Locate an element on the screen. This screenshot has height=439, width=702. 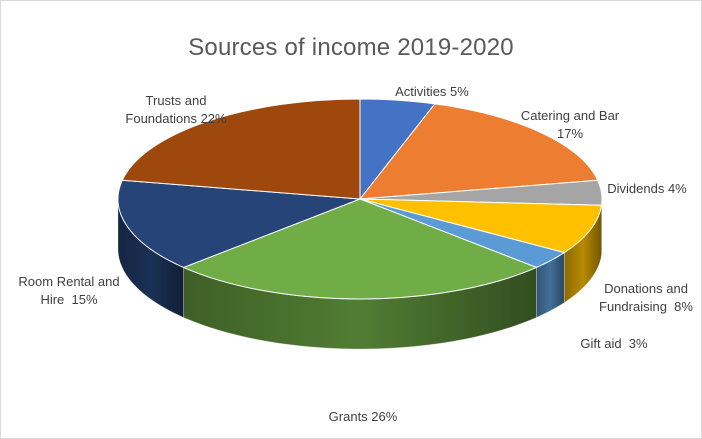
data-label-donations-and-fundraising: Donations and Fundraising 8% is located at coordinates (646, 297).